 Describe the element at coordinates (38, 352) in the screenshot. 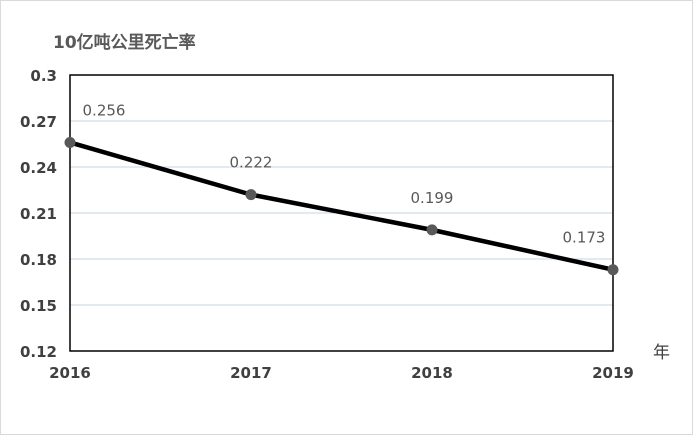

I see `y-tick-label: 0.12` at that location.